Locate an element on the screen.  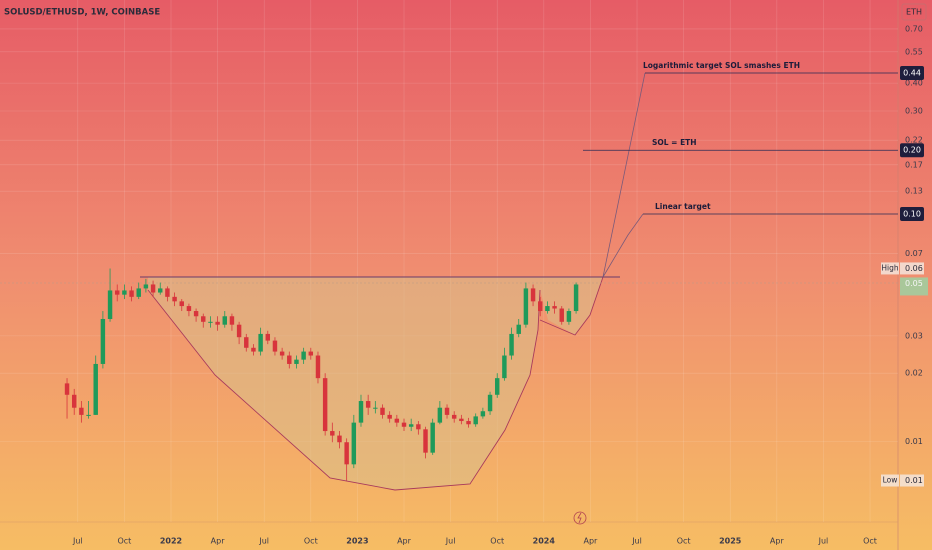
currency-box is located at coordinates (914, 12).